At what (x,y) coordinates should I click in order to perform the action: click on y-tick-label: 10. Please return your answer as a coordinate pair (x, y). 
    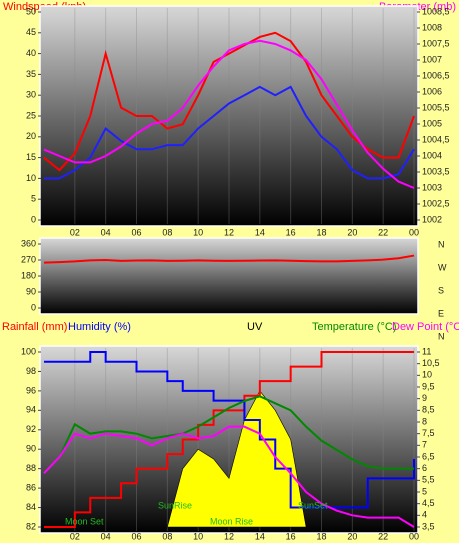
    Looking at the image, I should click on (31, 178).